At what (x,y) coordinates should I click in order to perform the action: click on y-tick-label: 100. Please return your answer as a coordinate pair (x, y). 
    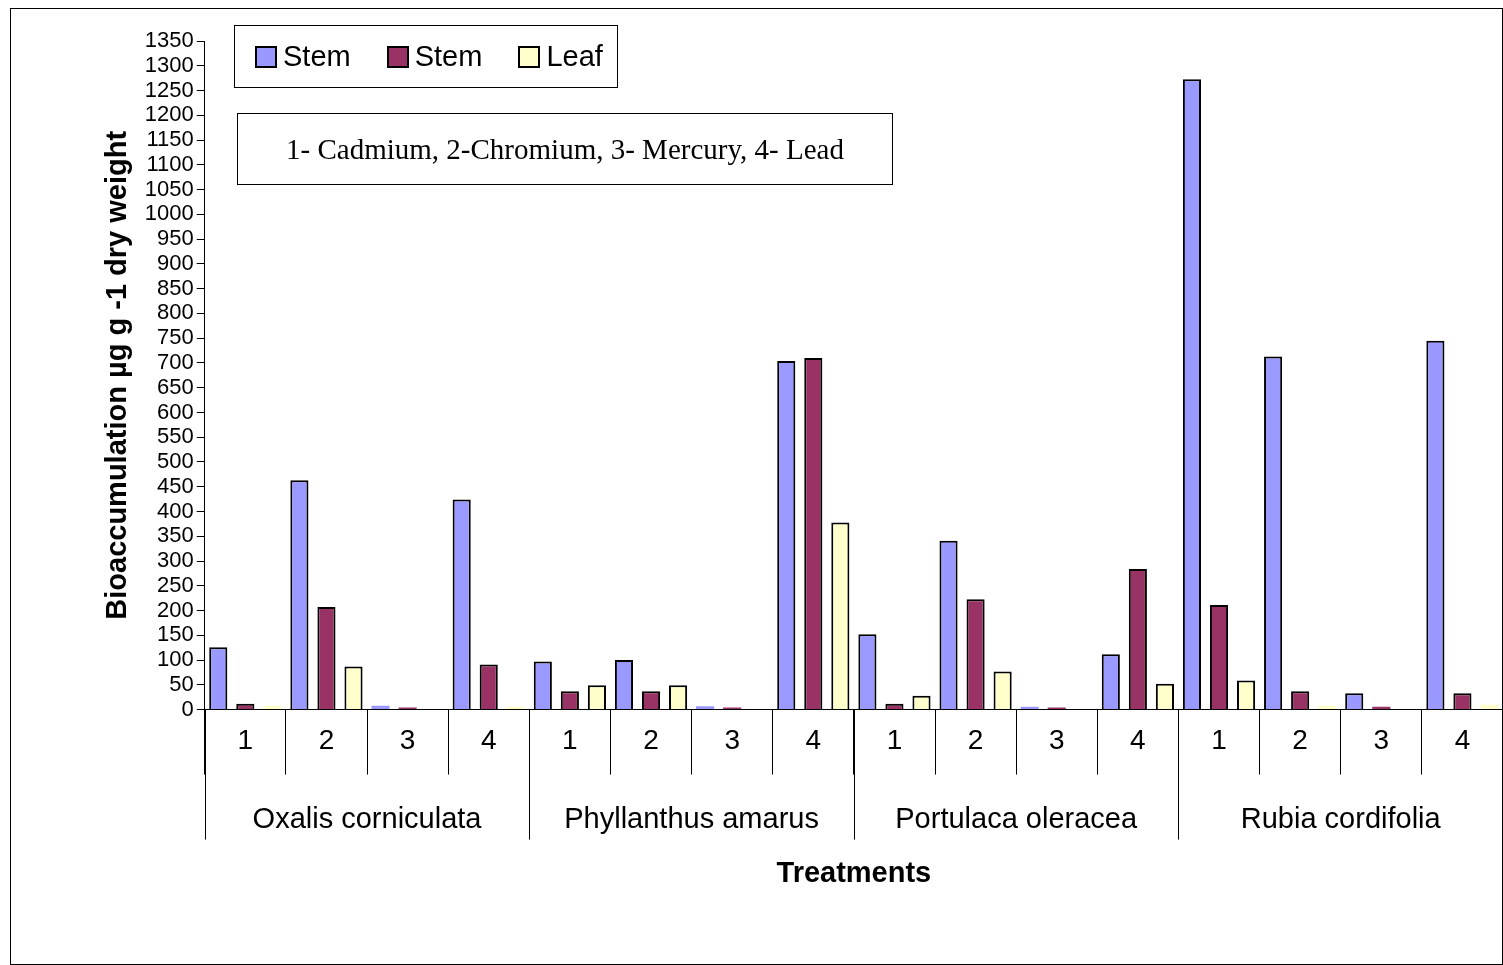
    Looking at the image, I should click on (175, 659).